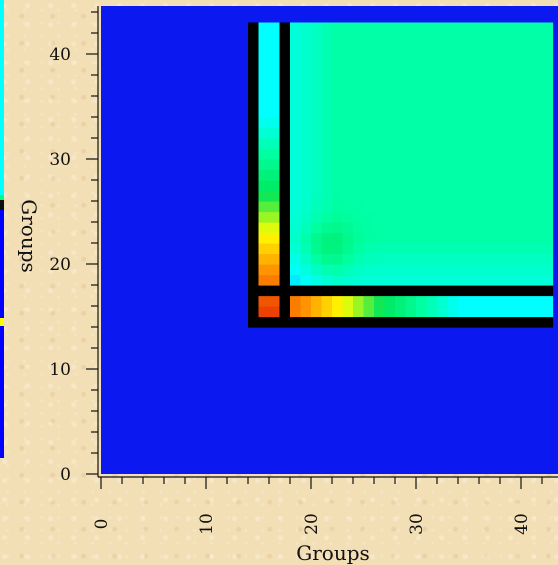 The image size is (558, 565). What do you see at coordinates (60, 265) in the screenshot?
I see `y-tick-labels: 0 10 20 30 40` at bounding box center [60, 265].